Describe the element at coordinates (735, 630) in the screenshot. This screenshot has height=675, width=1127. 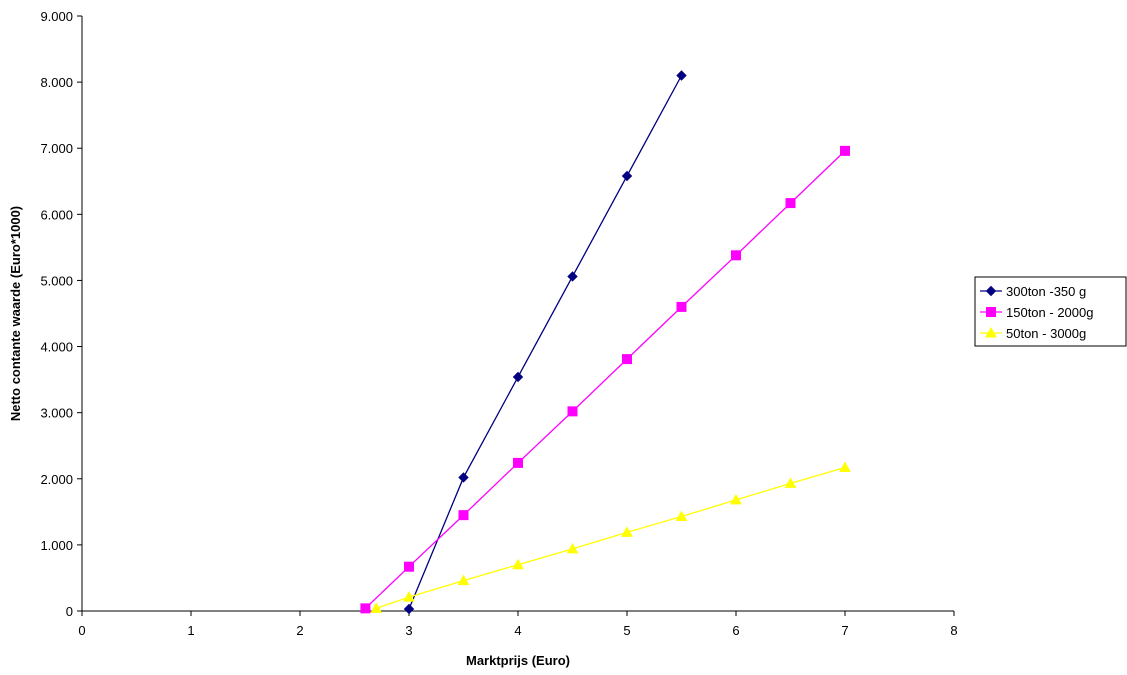
I see `x-tick-label: 6` at that location.